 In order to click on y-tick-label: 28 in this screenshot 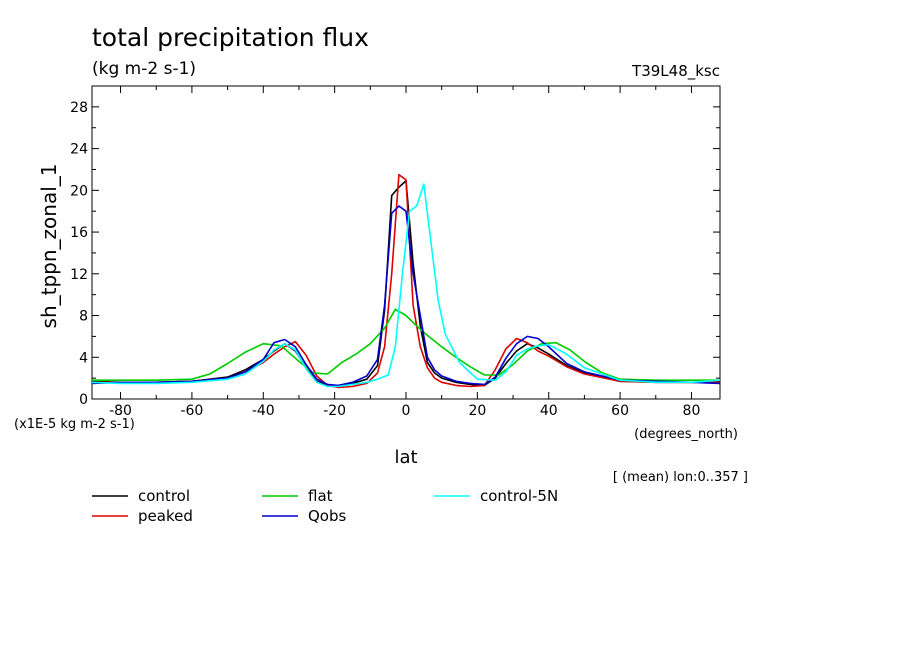, I will do `click(79, 108)`.